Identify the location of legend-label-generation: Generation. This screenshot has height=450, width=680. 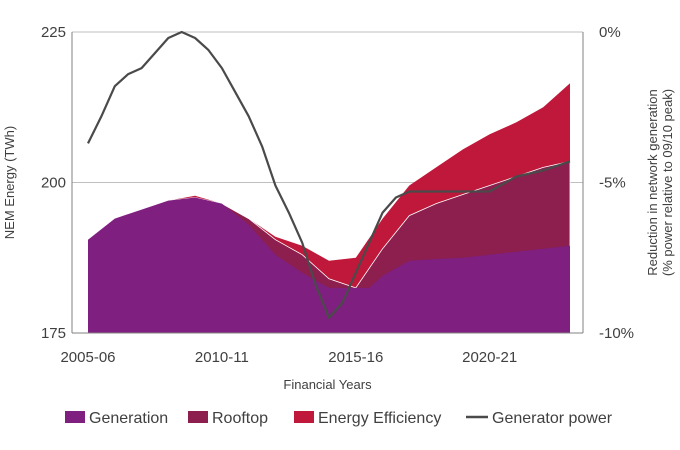
(128, 418).